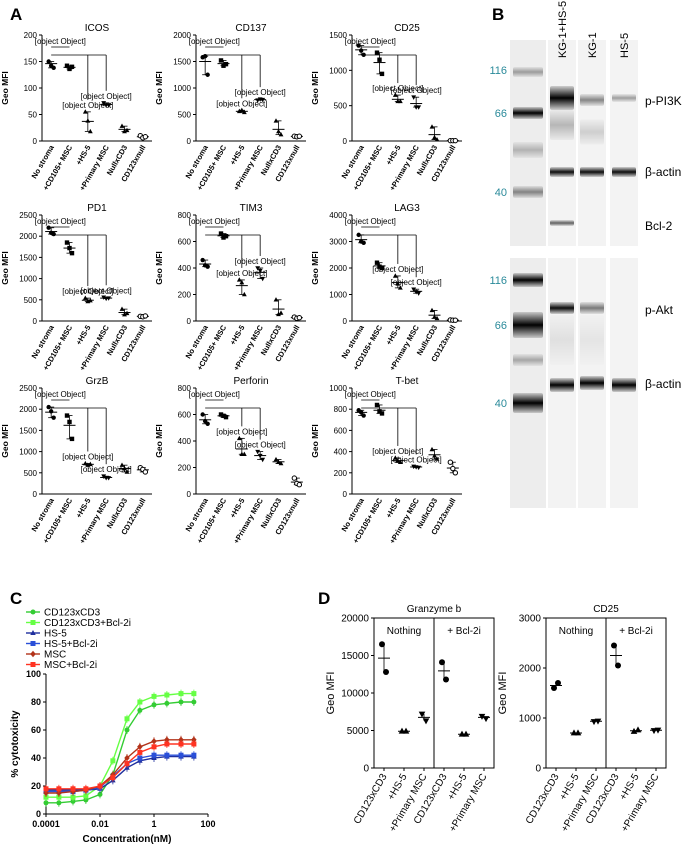  I want to click on series-line, so click(120, 766).